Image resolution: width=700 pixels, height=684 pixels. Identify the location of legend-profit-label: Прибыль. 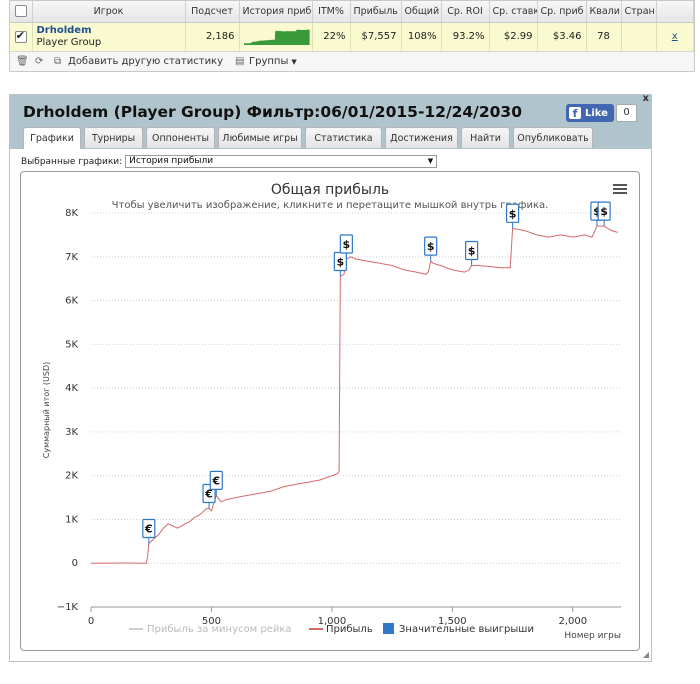
(349, 629).